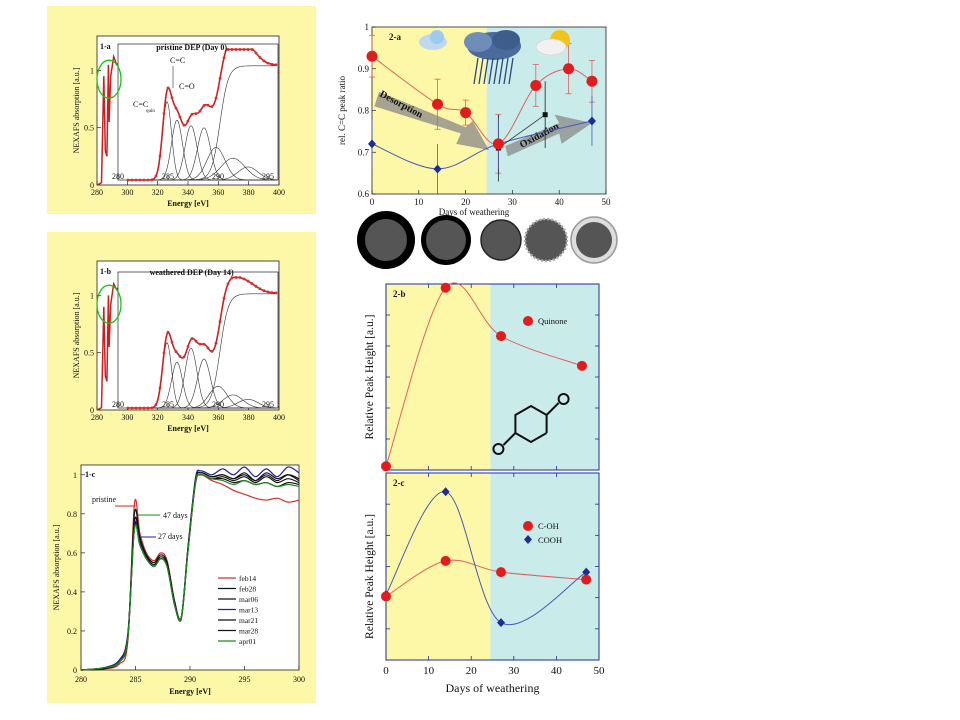 The width and height of the screenshot is (960, 720). I want to click on highlight-ellipse, so click(109, 304).